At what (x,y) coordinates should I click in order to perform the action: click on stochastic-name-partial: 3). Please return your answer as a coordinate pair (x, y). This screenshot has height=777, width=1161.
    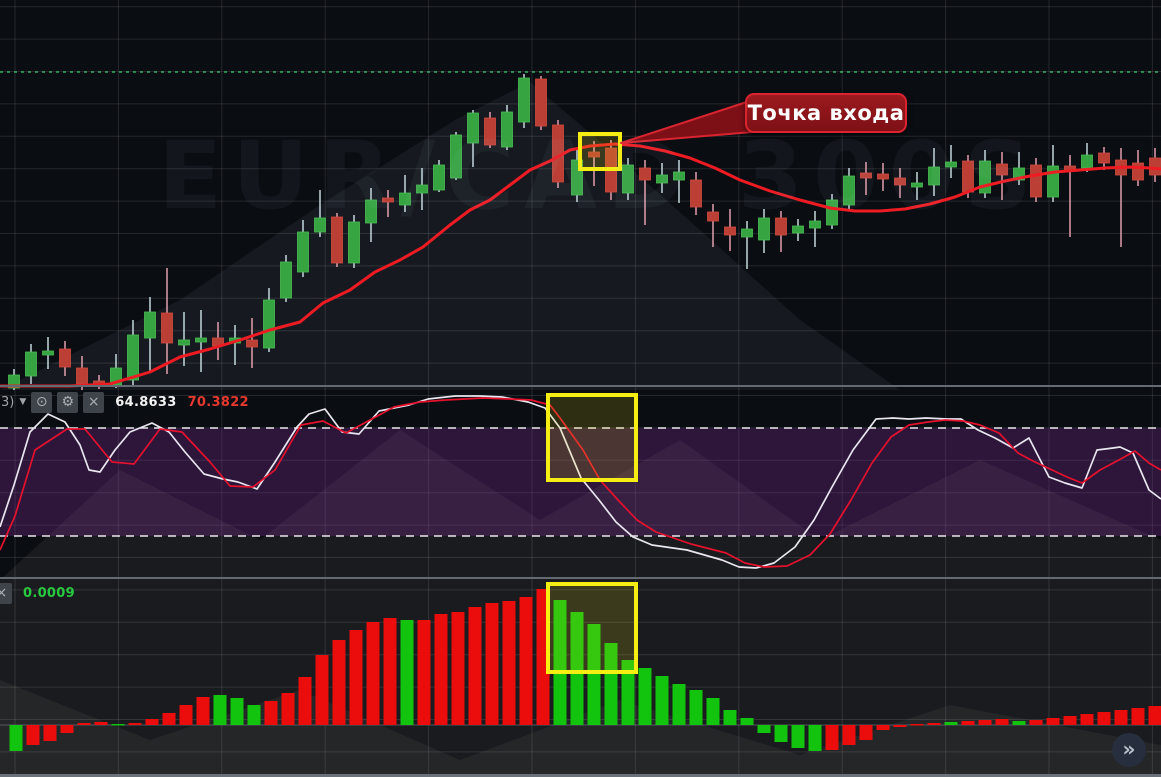
    Looking at the image, I should click on (8, 402).